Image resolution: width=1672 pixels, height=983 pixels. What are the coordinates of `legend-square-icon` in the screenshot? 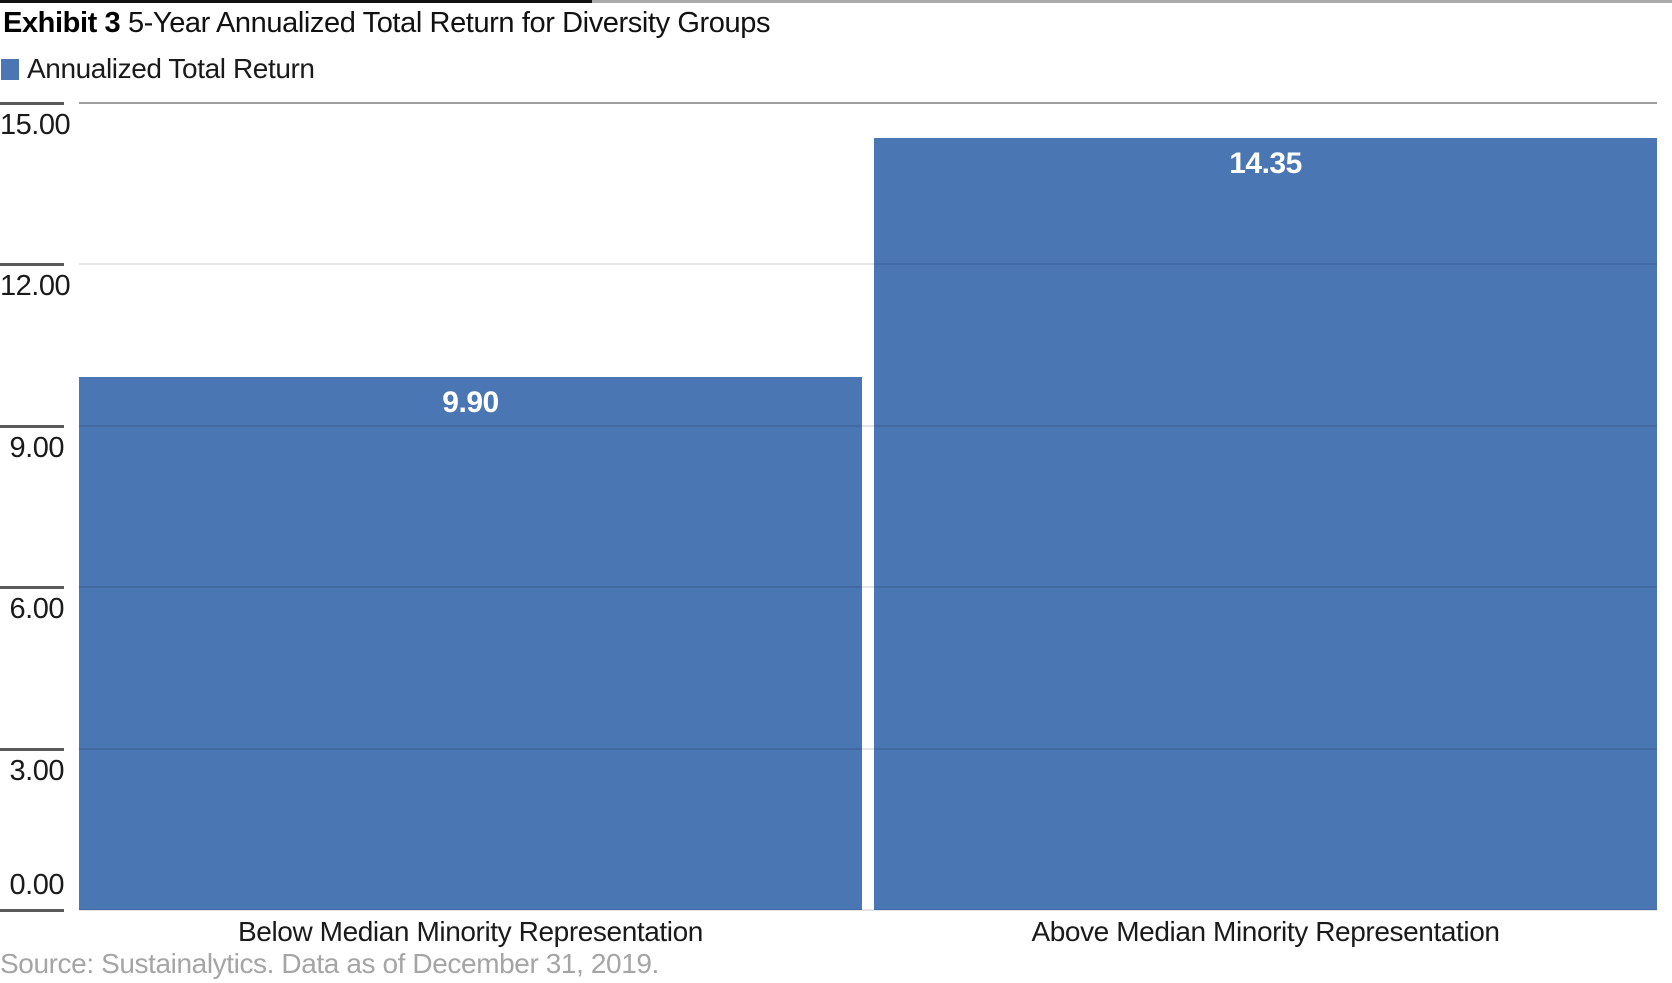 It's located at (10, 69).